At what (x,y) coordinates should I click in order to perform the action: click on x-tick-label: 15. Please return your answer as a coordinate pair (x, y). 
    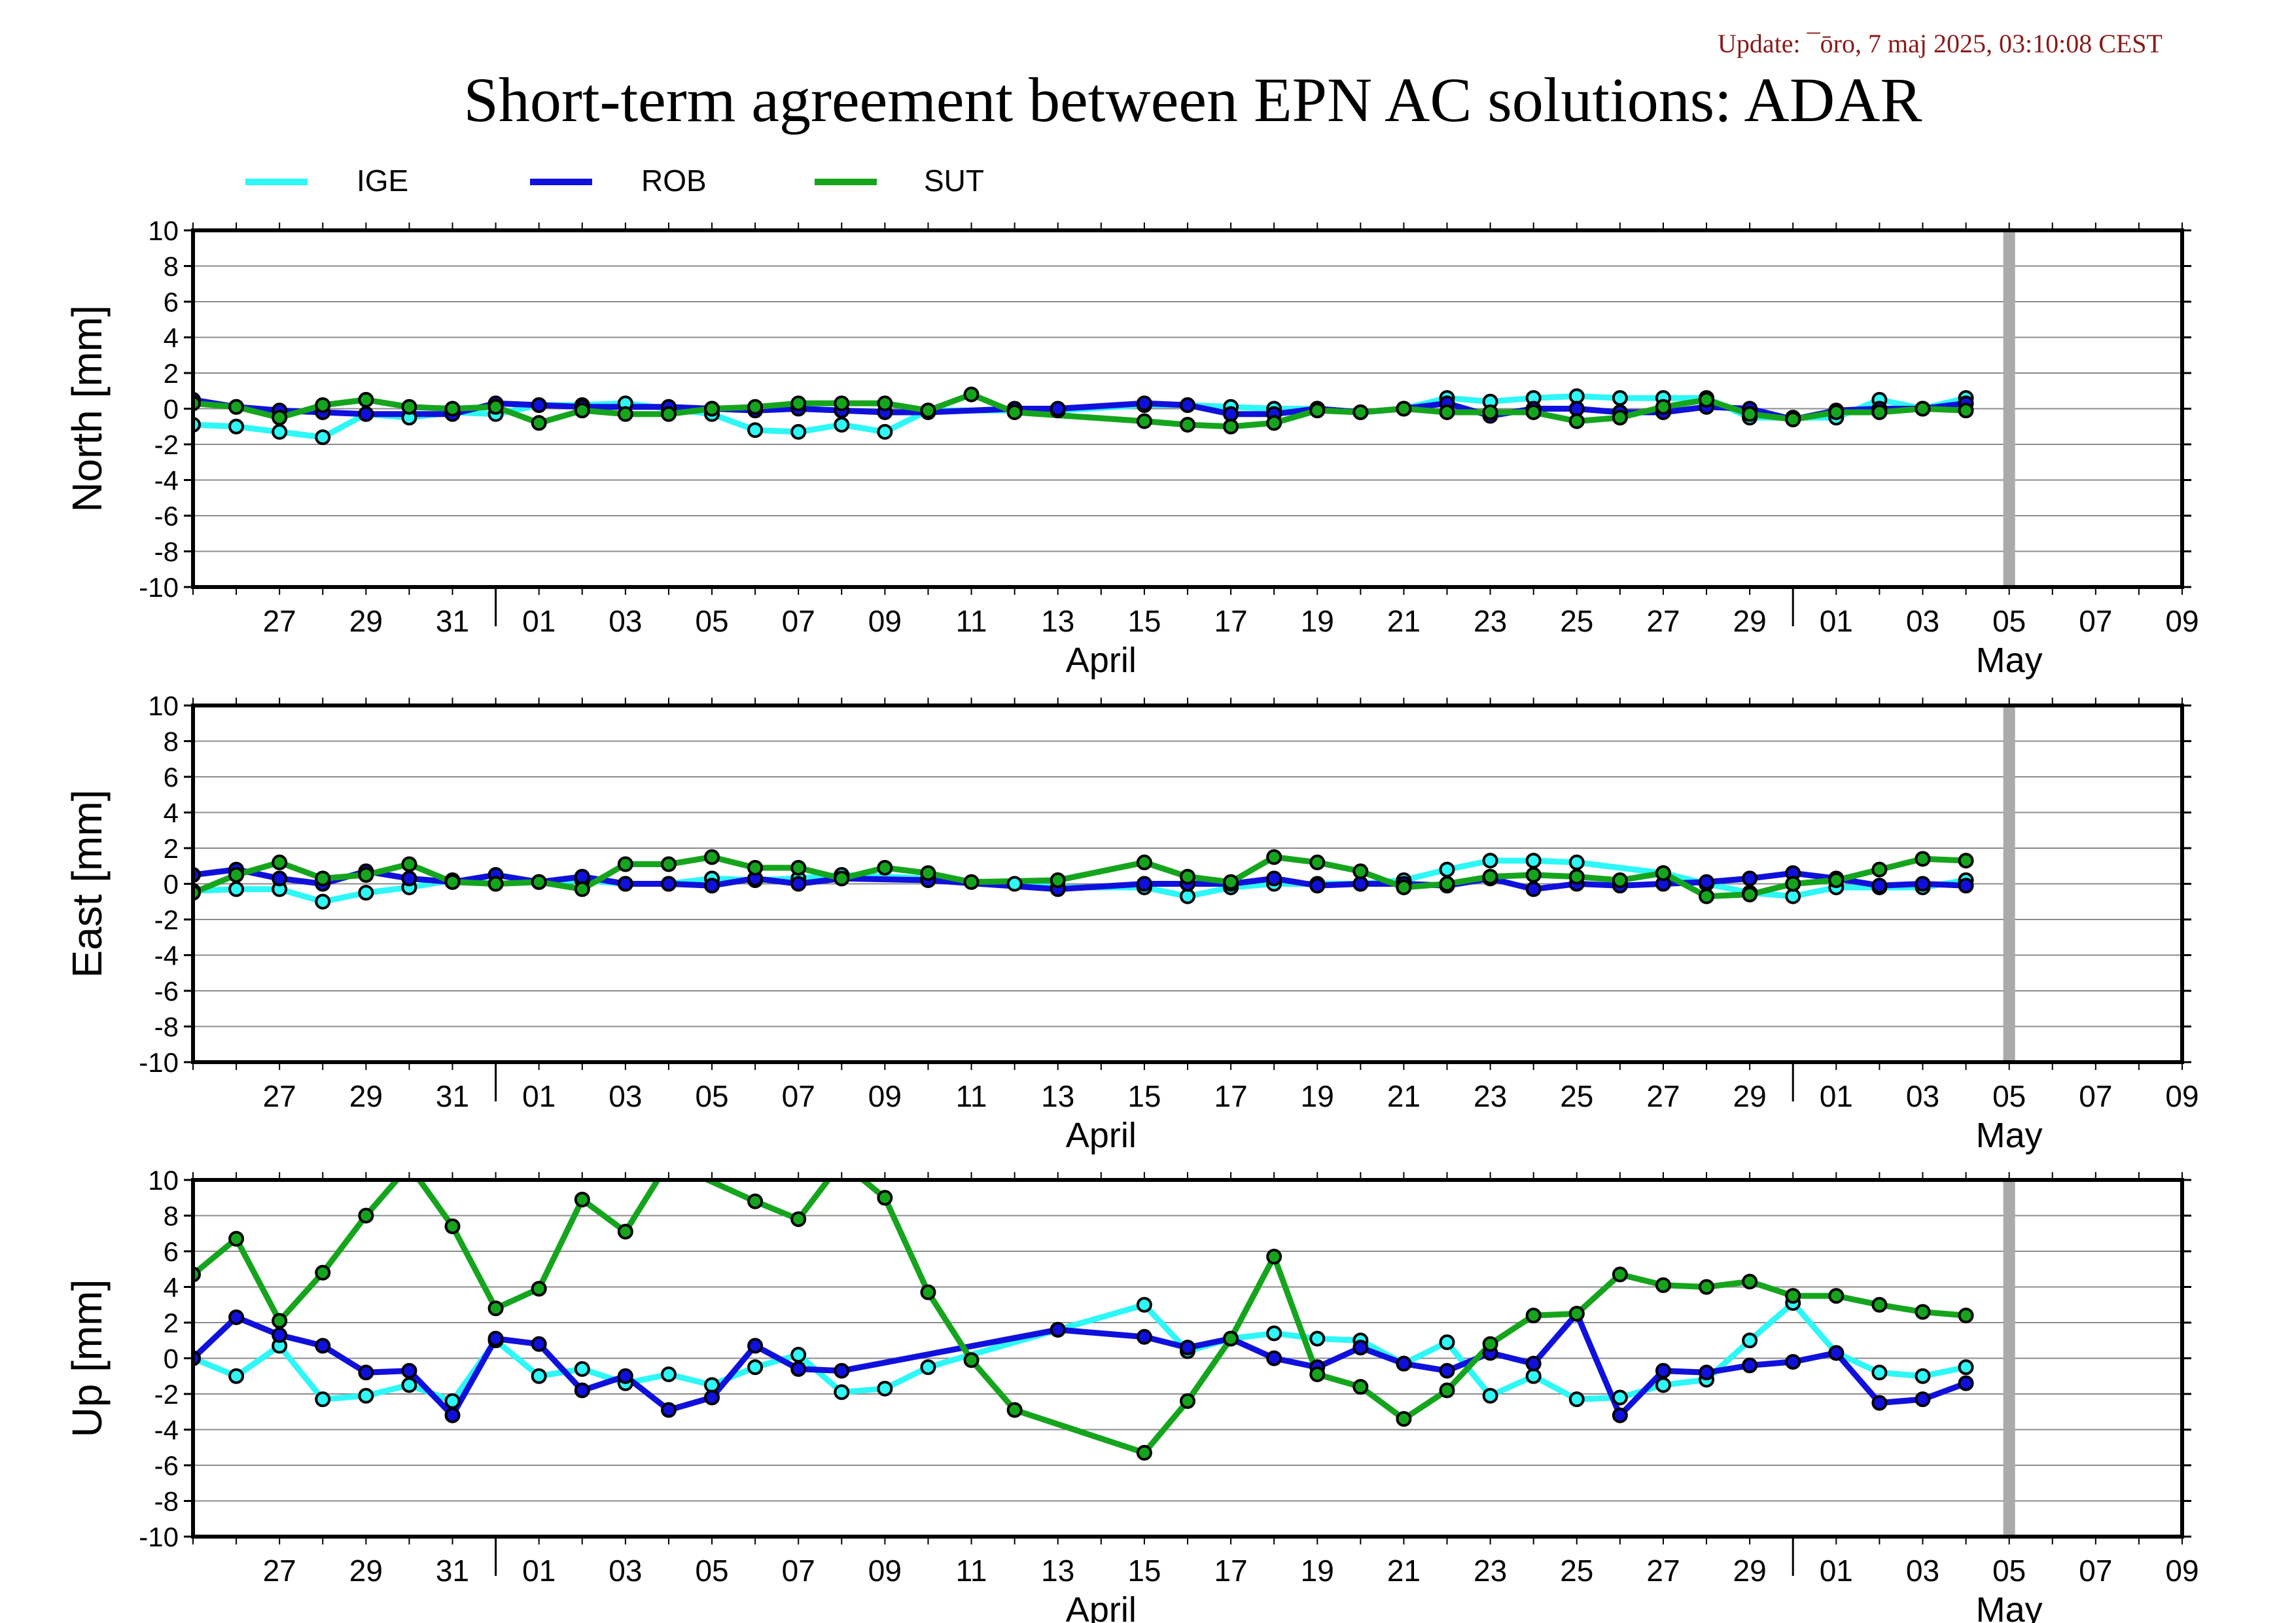
    Looking at the image, I should click on (1144, 1571).